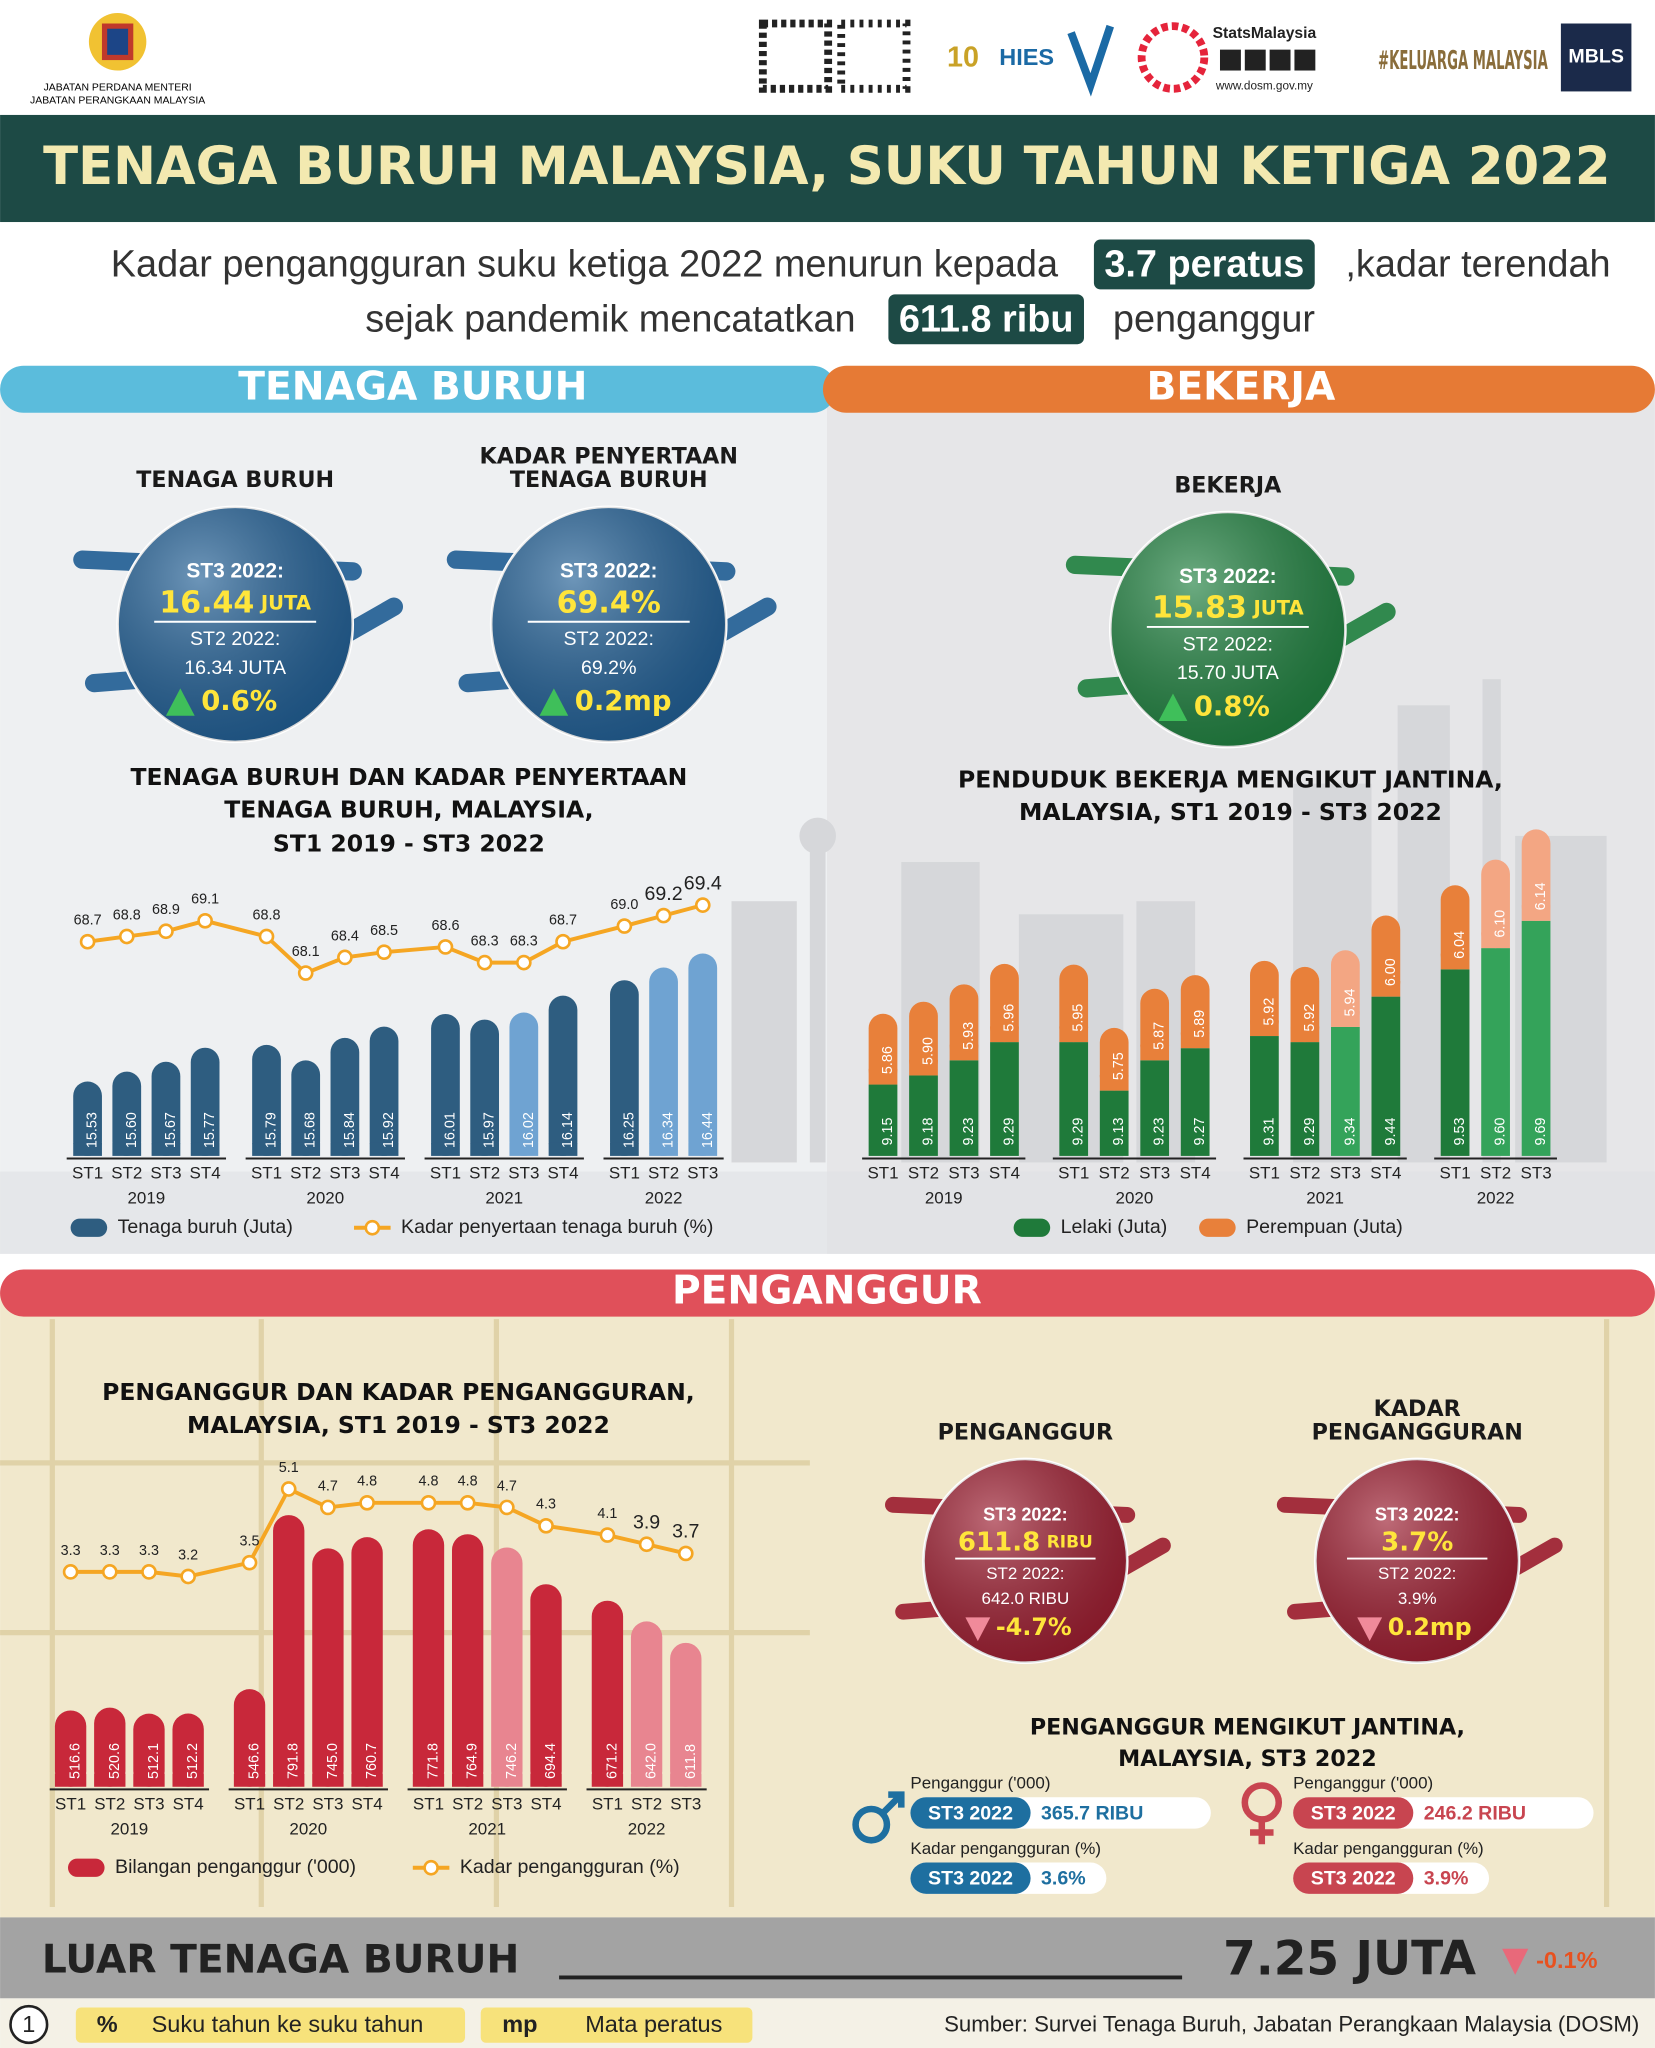 This screenshot has width=1655, height=2048. What do you see at coordinates (827, 1291) in the screenshot?
I see `section-title: PENGANGGUR` at bounding box center [827, 1291].